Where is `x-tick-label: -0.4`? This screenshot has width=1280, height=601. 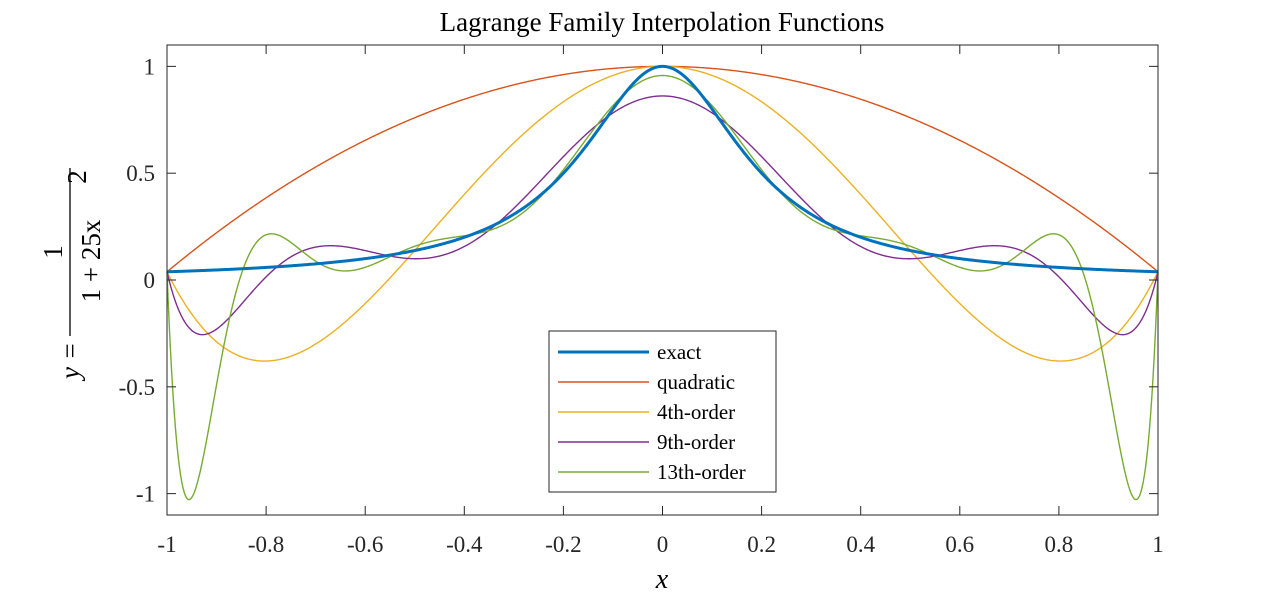 x-tick-label: -0.4 is located at coordinates (464, 544).